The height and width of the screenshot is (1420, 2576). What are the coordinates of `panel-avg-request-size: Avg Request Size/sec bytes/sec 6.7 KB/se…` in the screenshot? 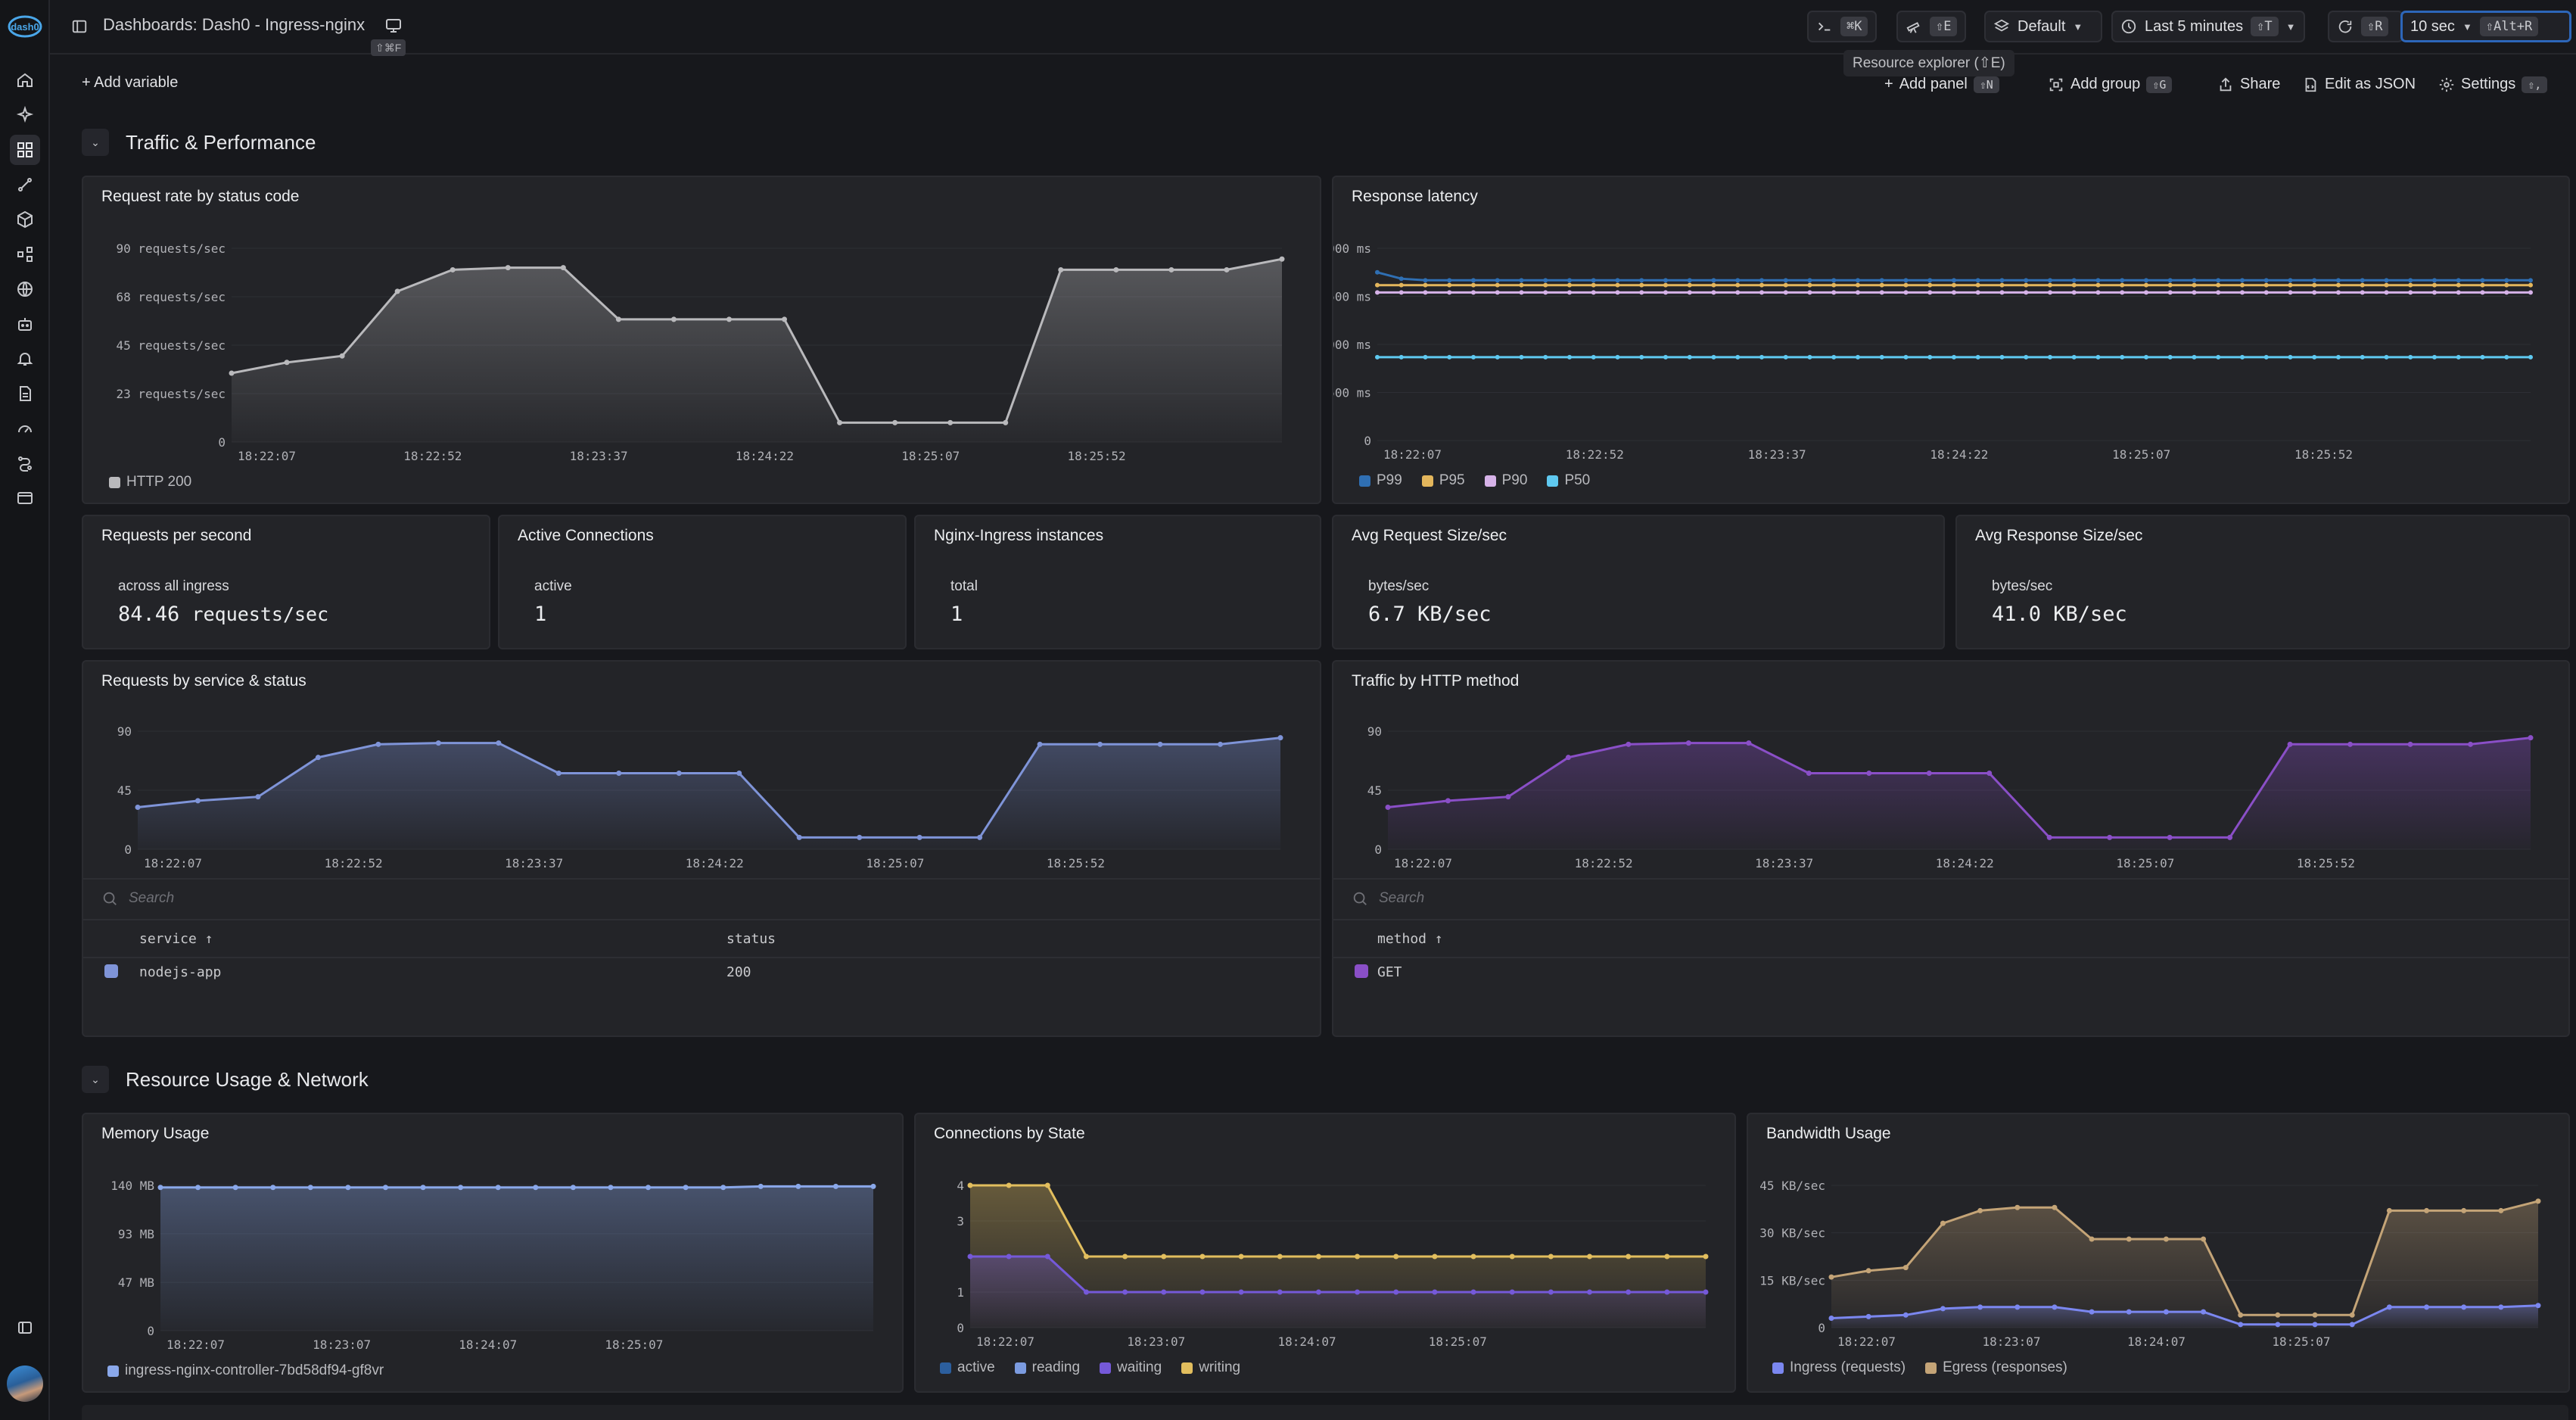 It's located at (1638, 582).